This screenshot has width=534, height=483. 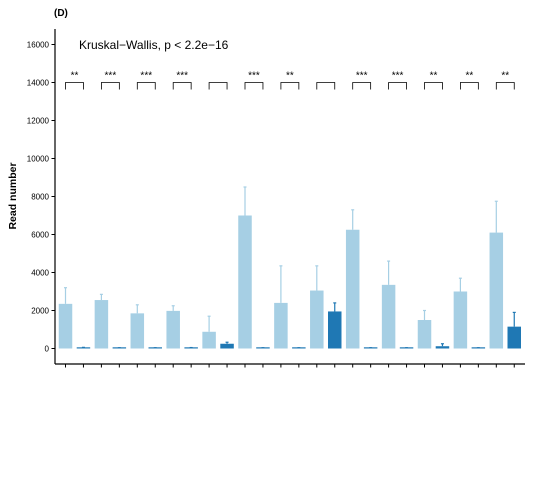 I want to click on significance-label-12: **, so click(x=469, y=76).